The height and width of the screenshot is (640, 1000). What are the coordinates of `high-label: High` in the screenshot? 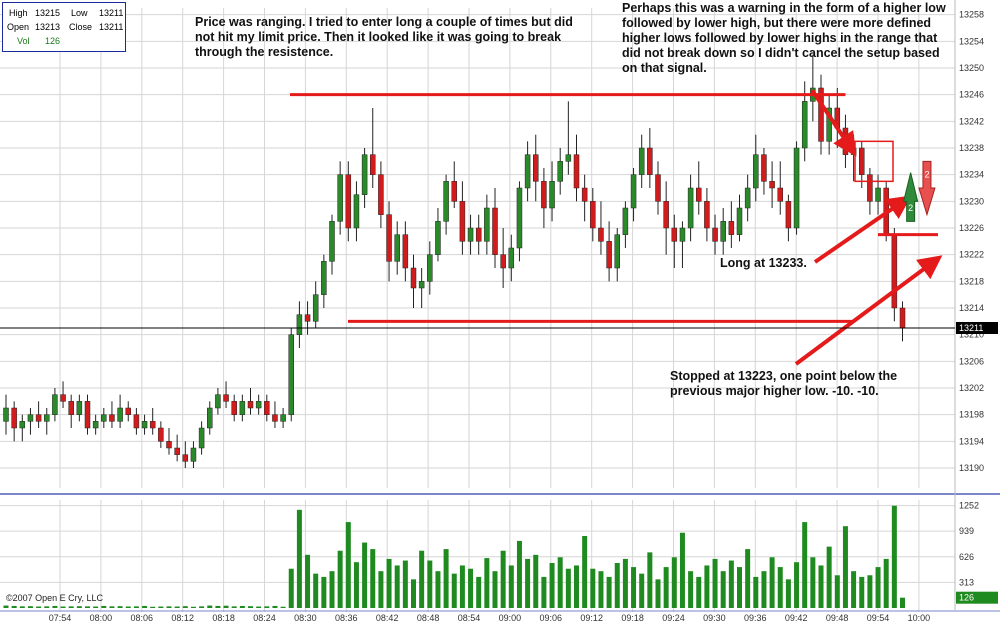 It's located at (18, 13).